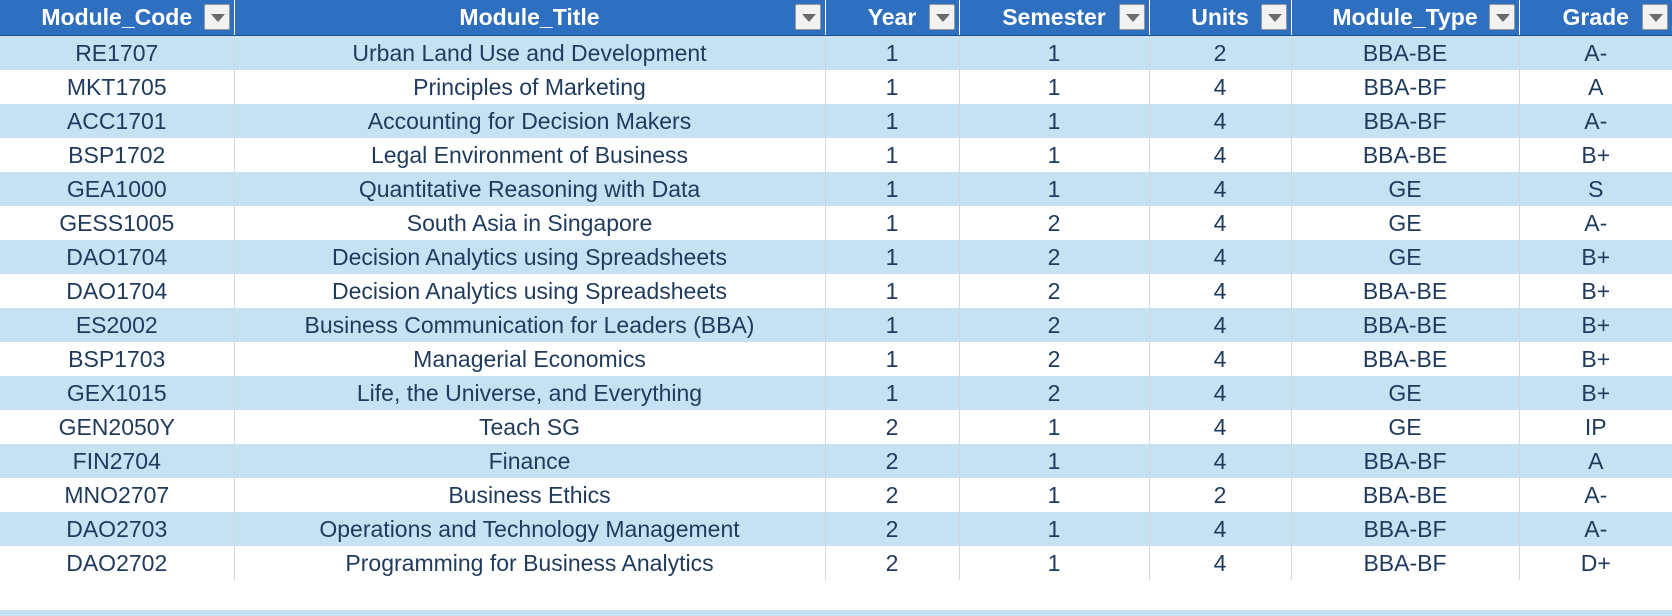 Image resolution: width=1672 pixels, height=616 pixels. Describe the element at coordinates (529, 52) in the screenshot. I see `cell-title: Urban Land Use and Development` at that location.